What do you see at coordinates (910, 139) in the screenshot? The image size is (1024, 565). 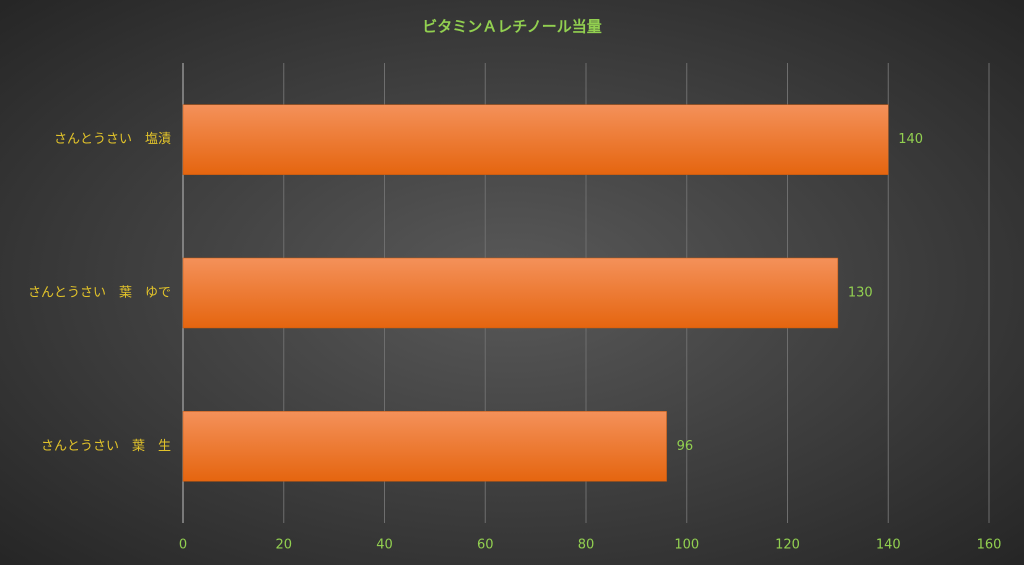 I see `value-label: 140` at bounding box center [910, 139].